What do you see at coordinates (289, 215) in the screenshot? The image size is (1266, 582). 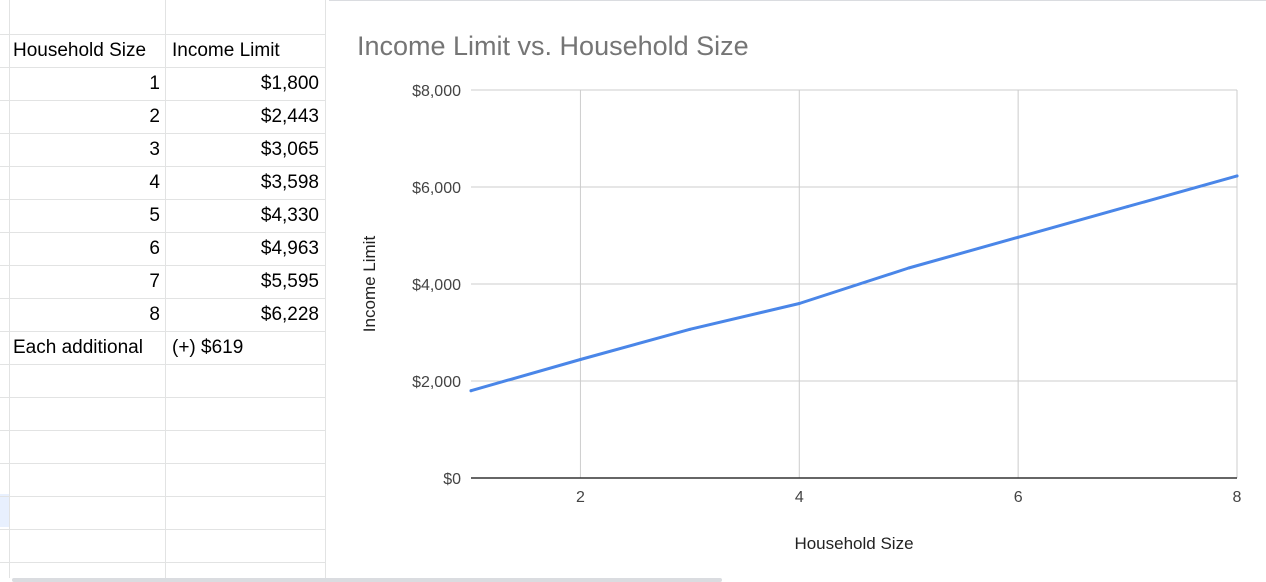 I see `cell-income-limit: $4,330` at bounding box center [289, 215].